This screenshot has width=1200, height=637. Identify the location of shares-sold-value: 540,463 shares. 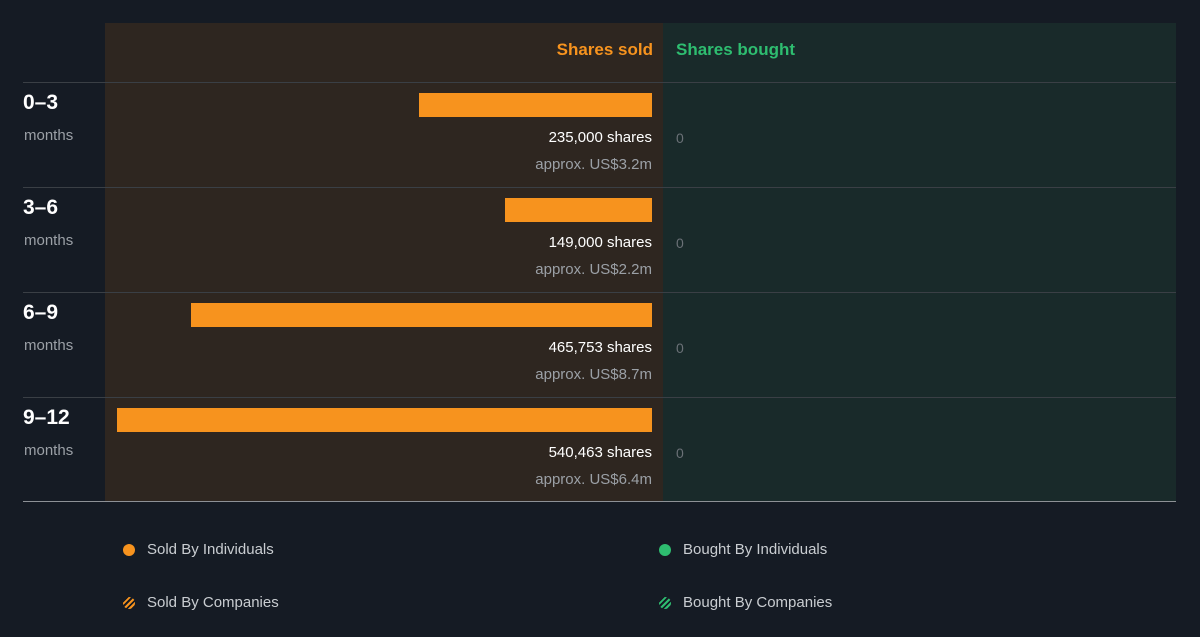
(600, 452).